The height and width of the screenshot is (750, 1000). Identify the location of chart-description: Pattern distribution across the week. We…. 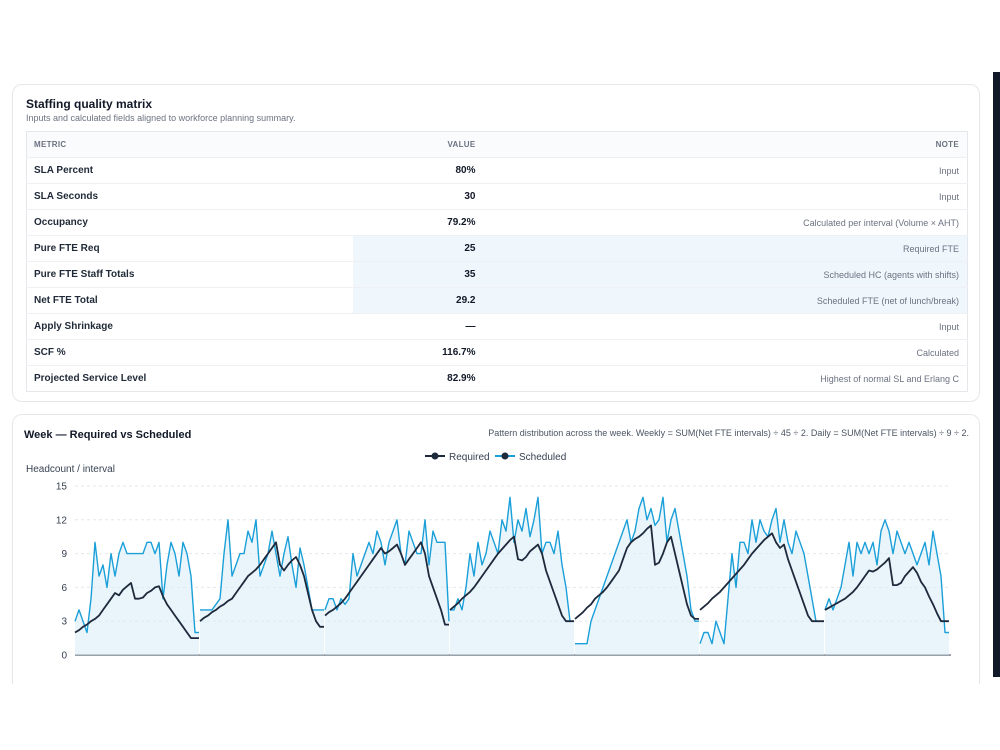
(728, 433).